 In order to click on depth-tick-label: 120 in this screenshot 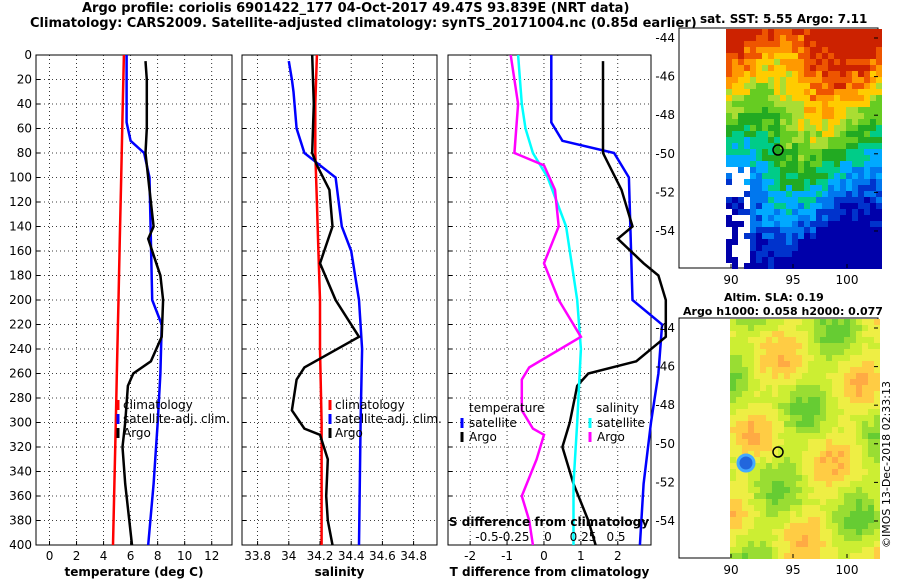, I will do `click(20, 202)`.